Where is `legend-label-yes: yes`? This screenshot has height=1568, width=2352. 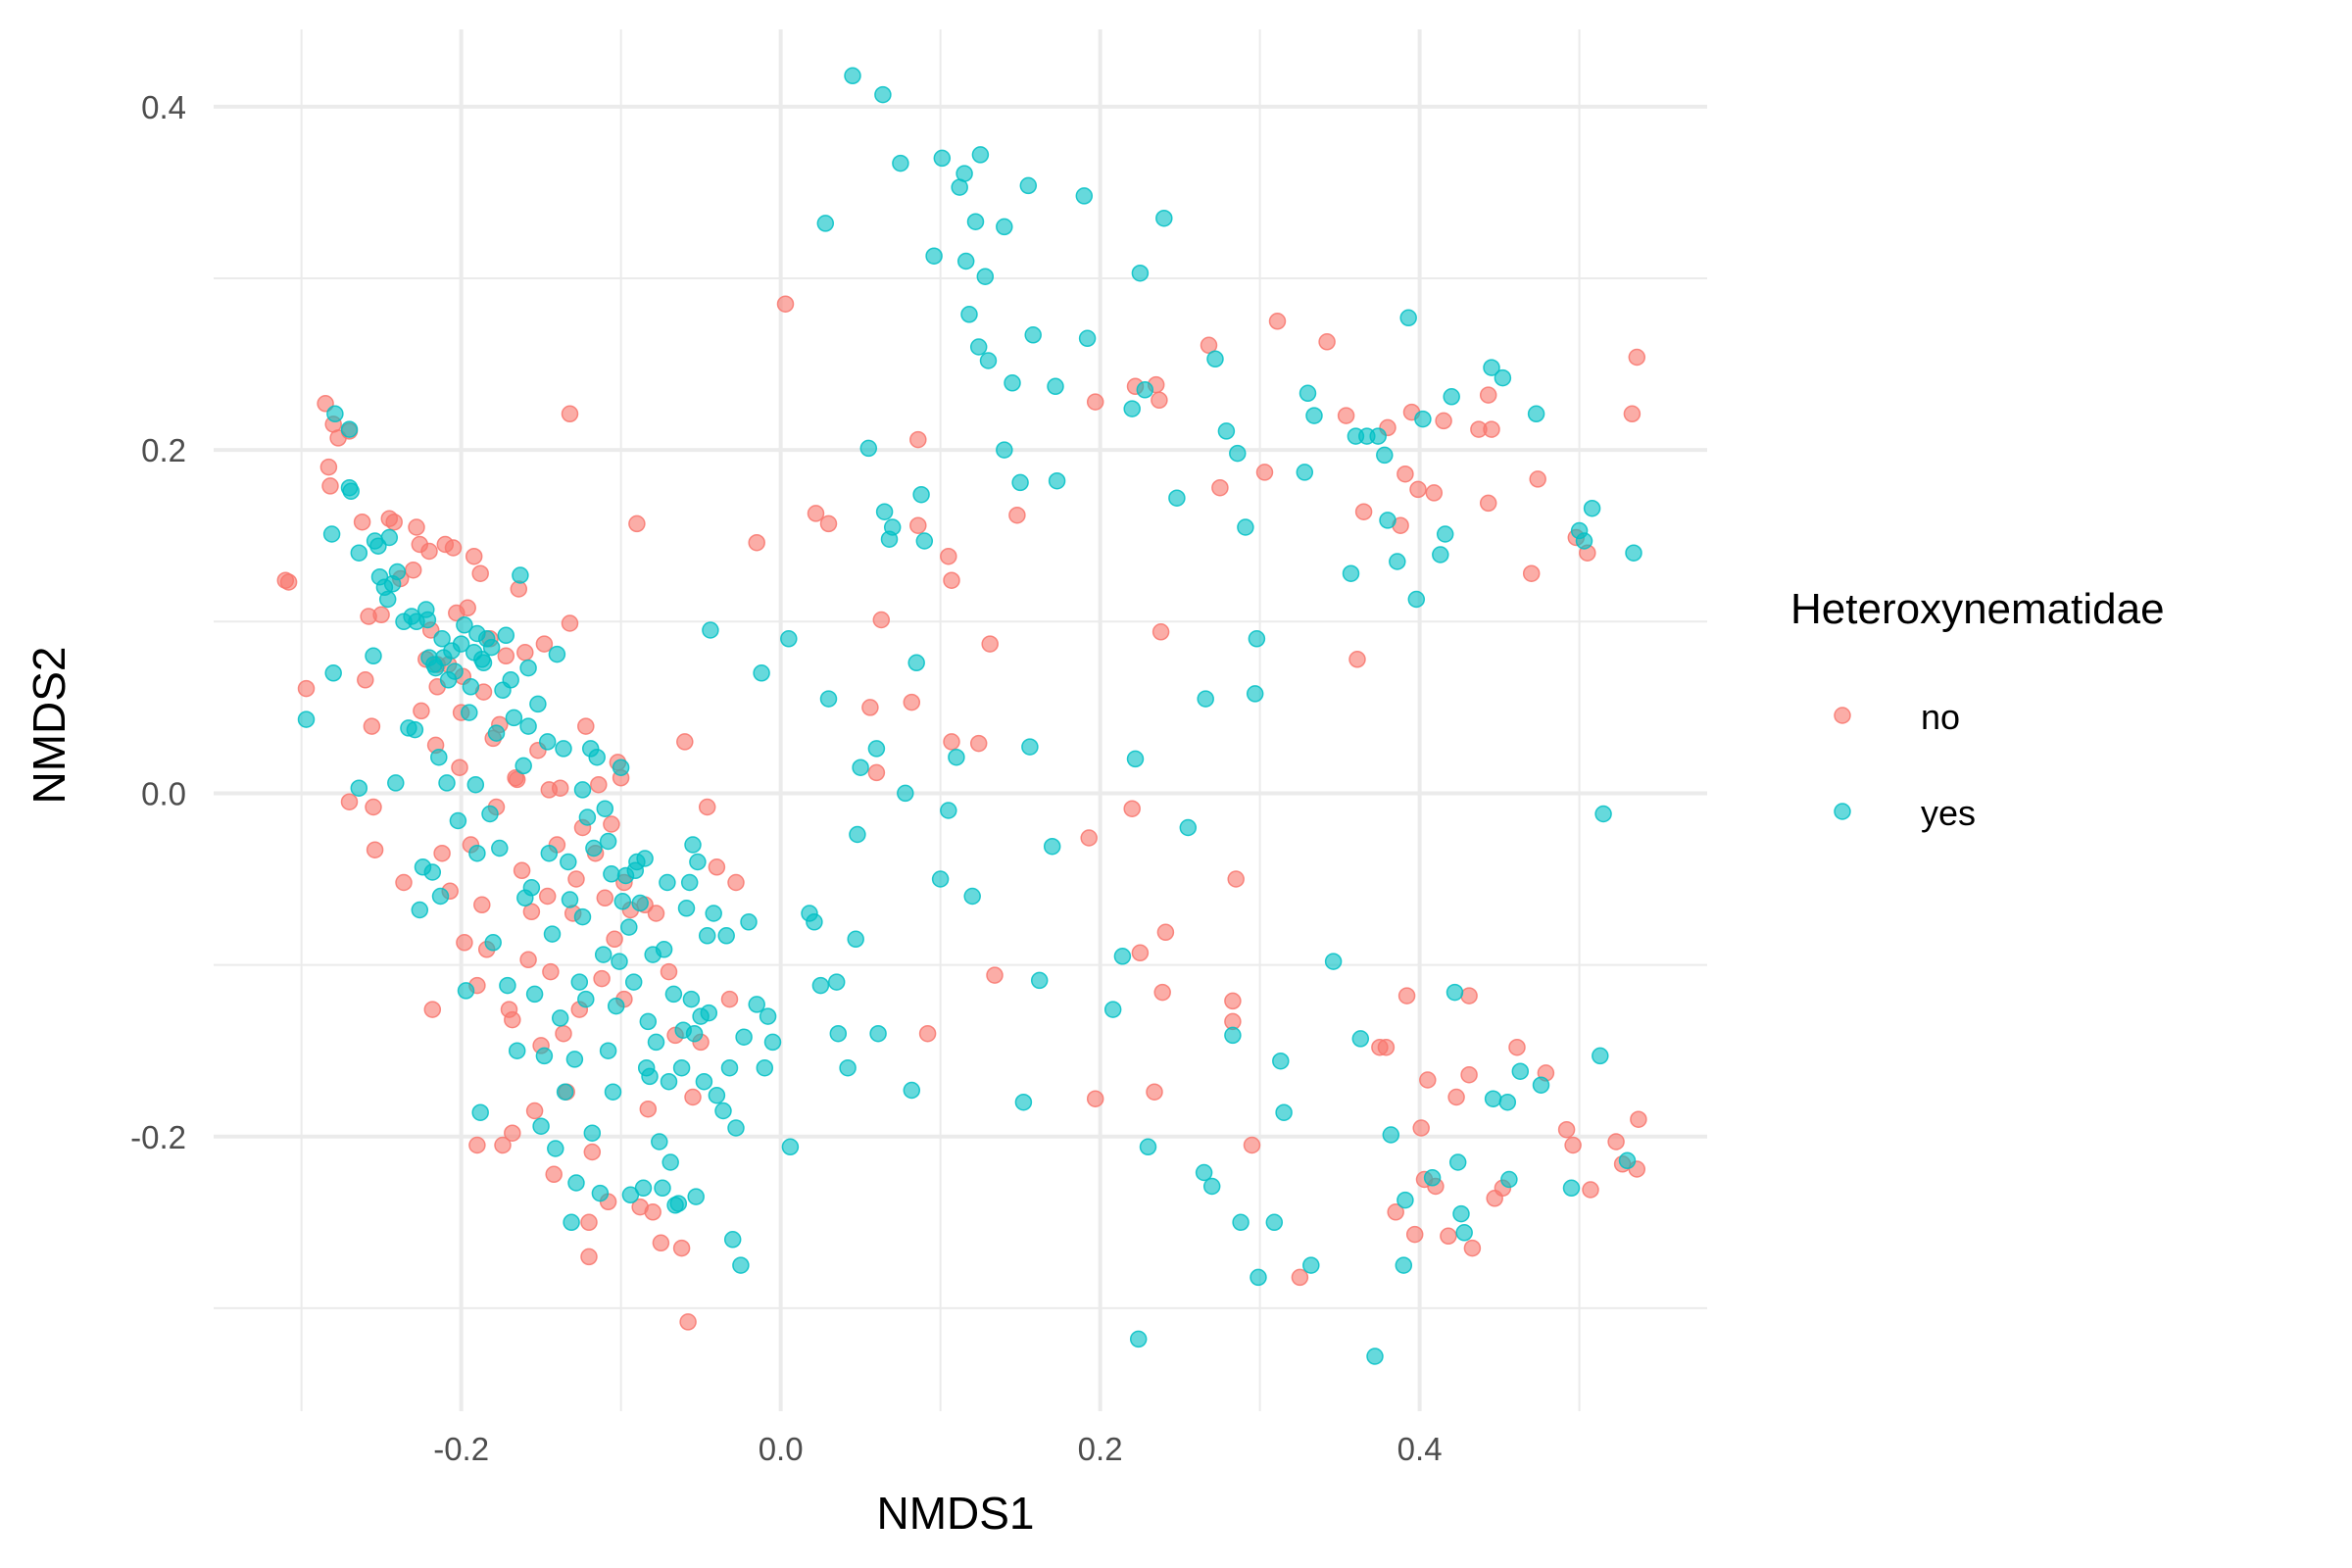 legend-label-yes: yes is located at coordinates (1948, 813).